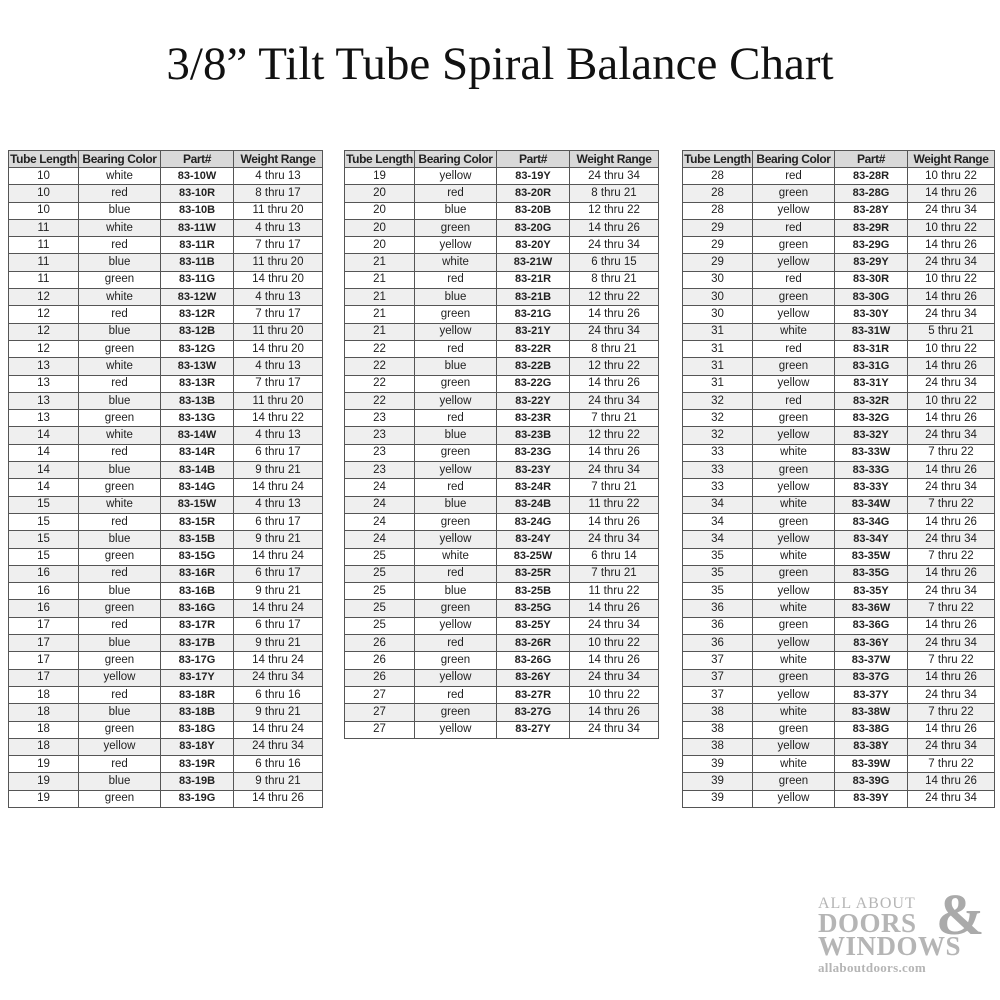  Describe the element at coordinates (838, 608) in the screenshot. I see `table-row: 36 white 83-36W 7 thru 22` at that location.